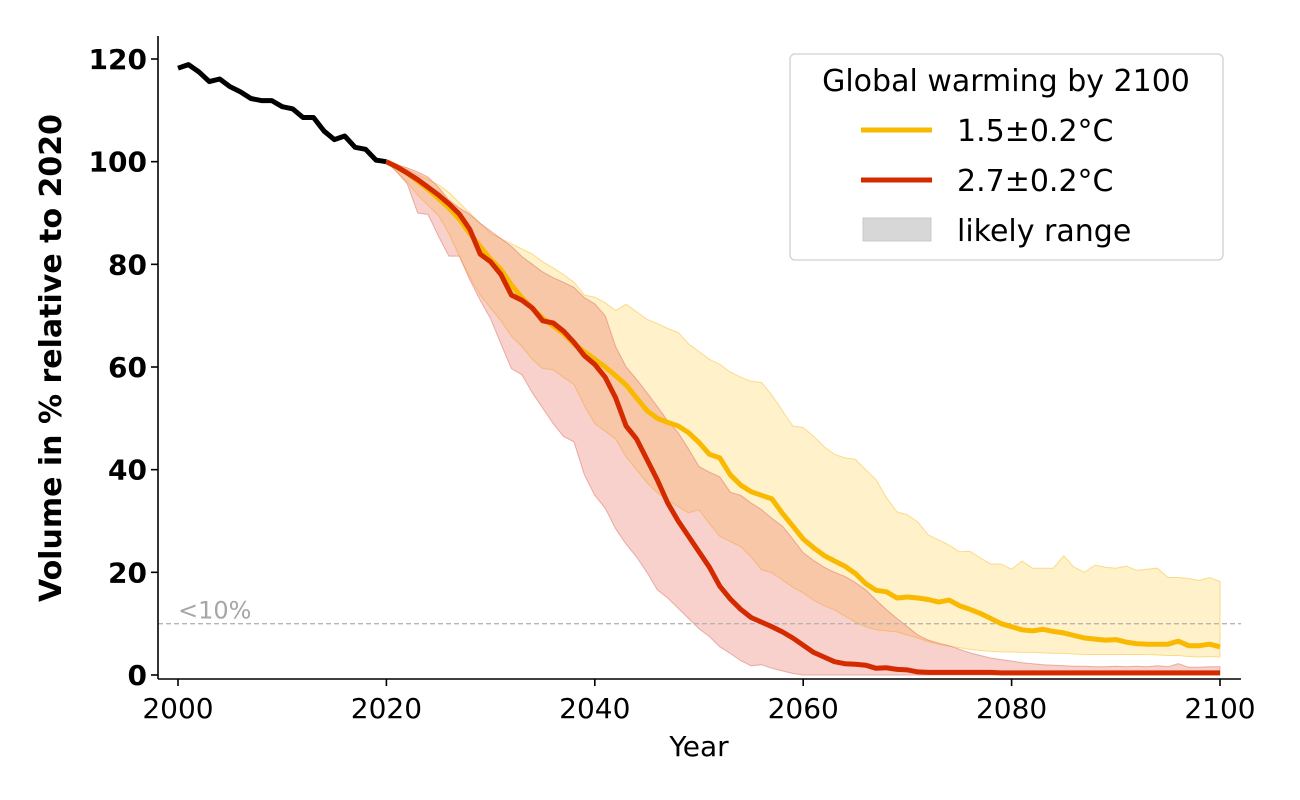  I want to click on x-tick-label: 2060, so click(803, 708).